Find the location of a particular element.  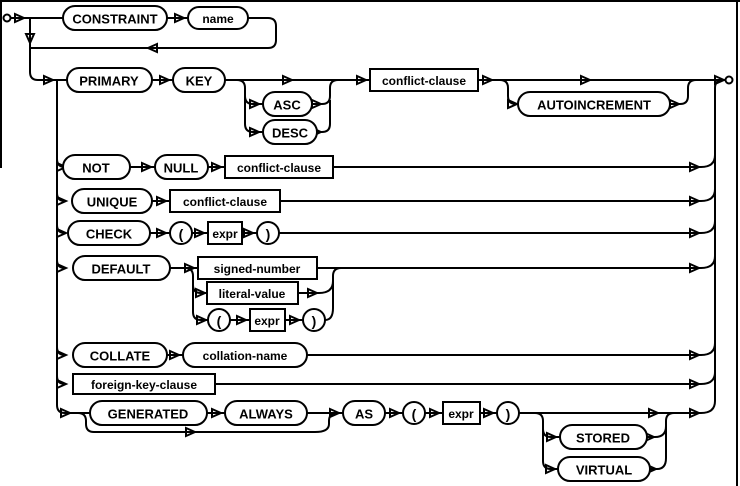

node-literal-value-label: literal-value is located at coordinates (252, 294).